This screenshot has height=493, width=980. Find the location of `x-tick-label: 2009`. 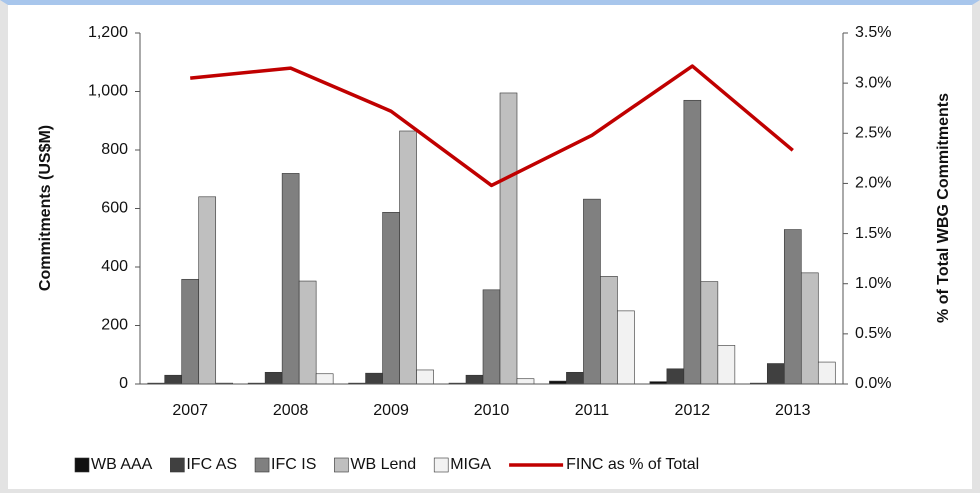

x-tick-label: 2009 is located at coordinates (391, 410).